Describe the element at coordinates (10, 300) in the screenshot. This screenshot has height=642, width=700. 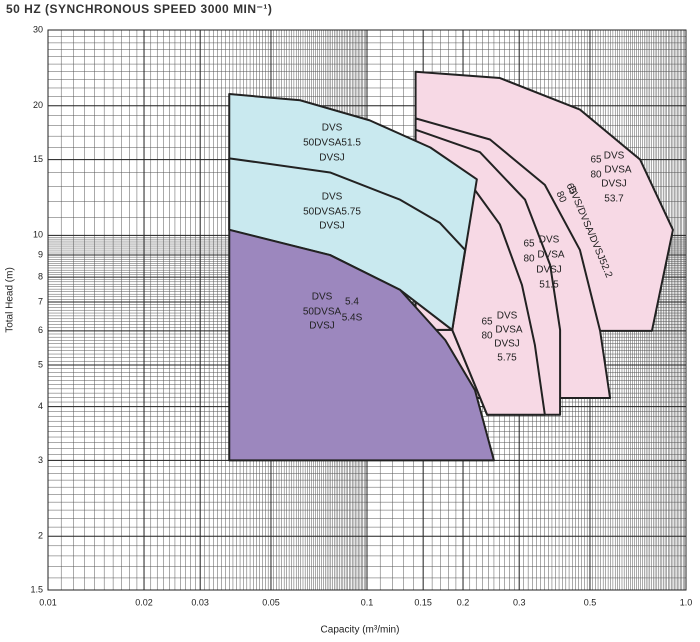
I see `y-axis-label: Total Head (m)` at that location.